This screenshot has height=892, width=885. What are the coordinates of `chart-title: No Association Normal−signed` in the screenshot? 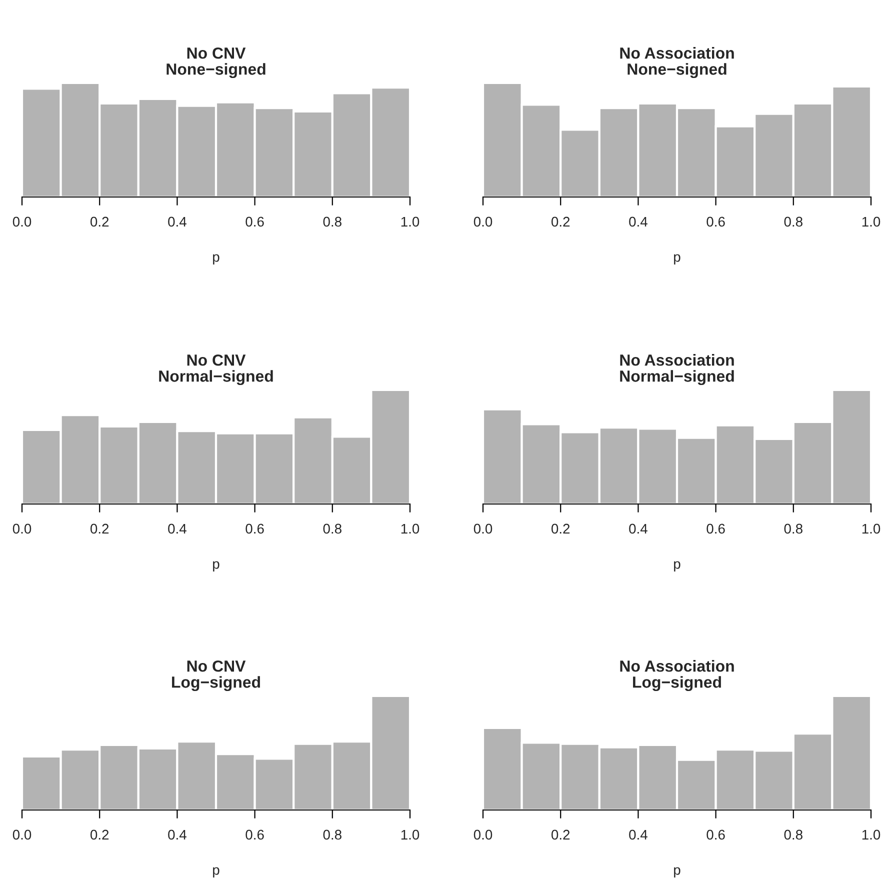 It's located at (677, 370).